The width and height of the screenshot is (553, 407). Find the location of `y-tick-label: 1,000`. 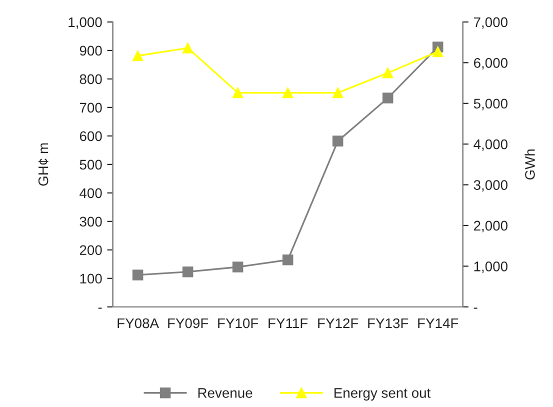

y-tick-label: 1,000 is located at coordinates (85, 23).